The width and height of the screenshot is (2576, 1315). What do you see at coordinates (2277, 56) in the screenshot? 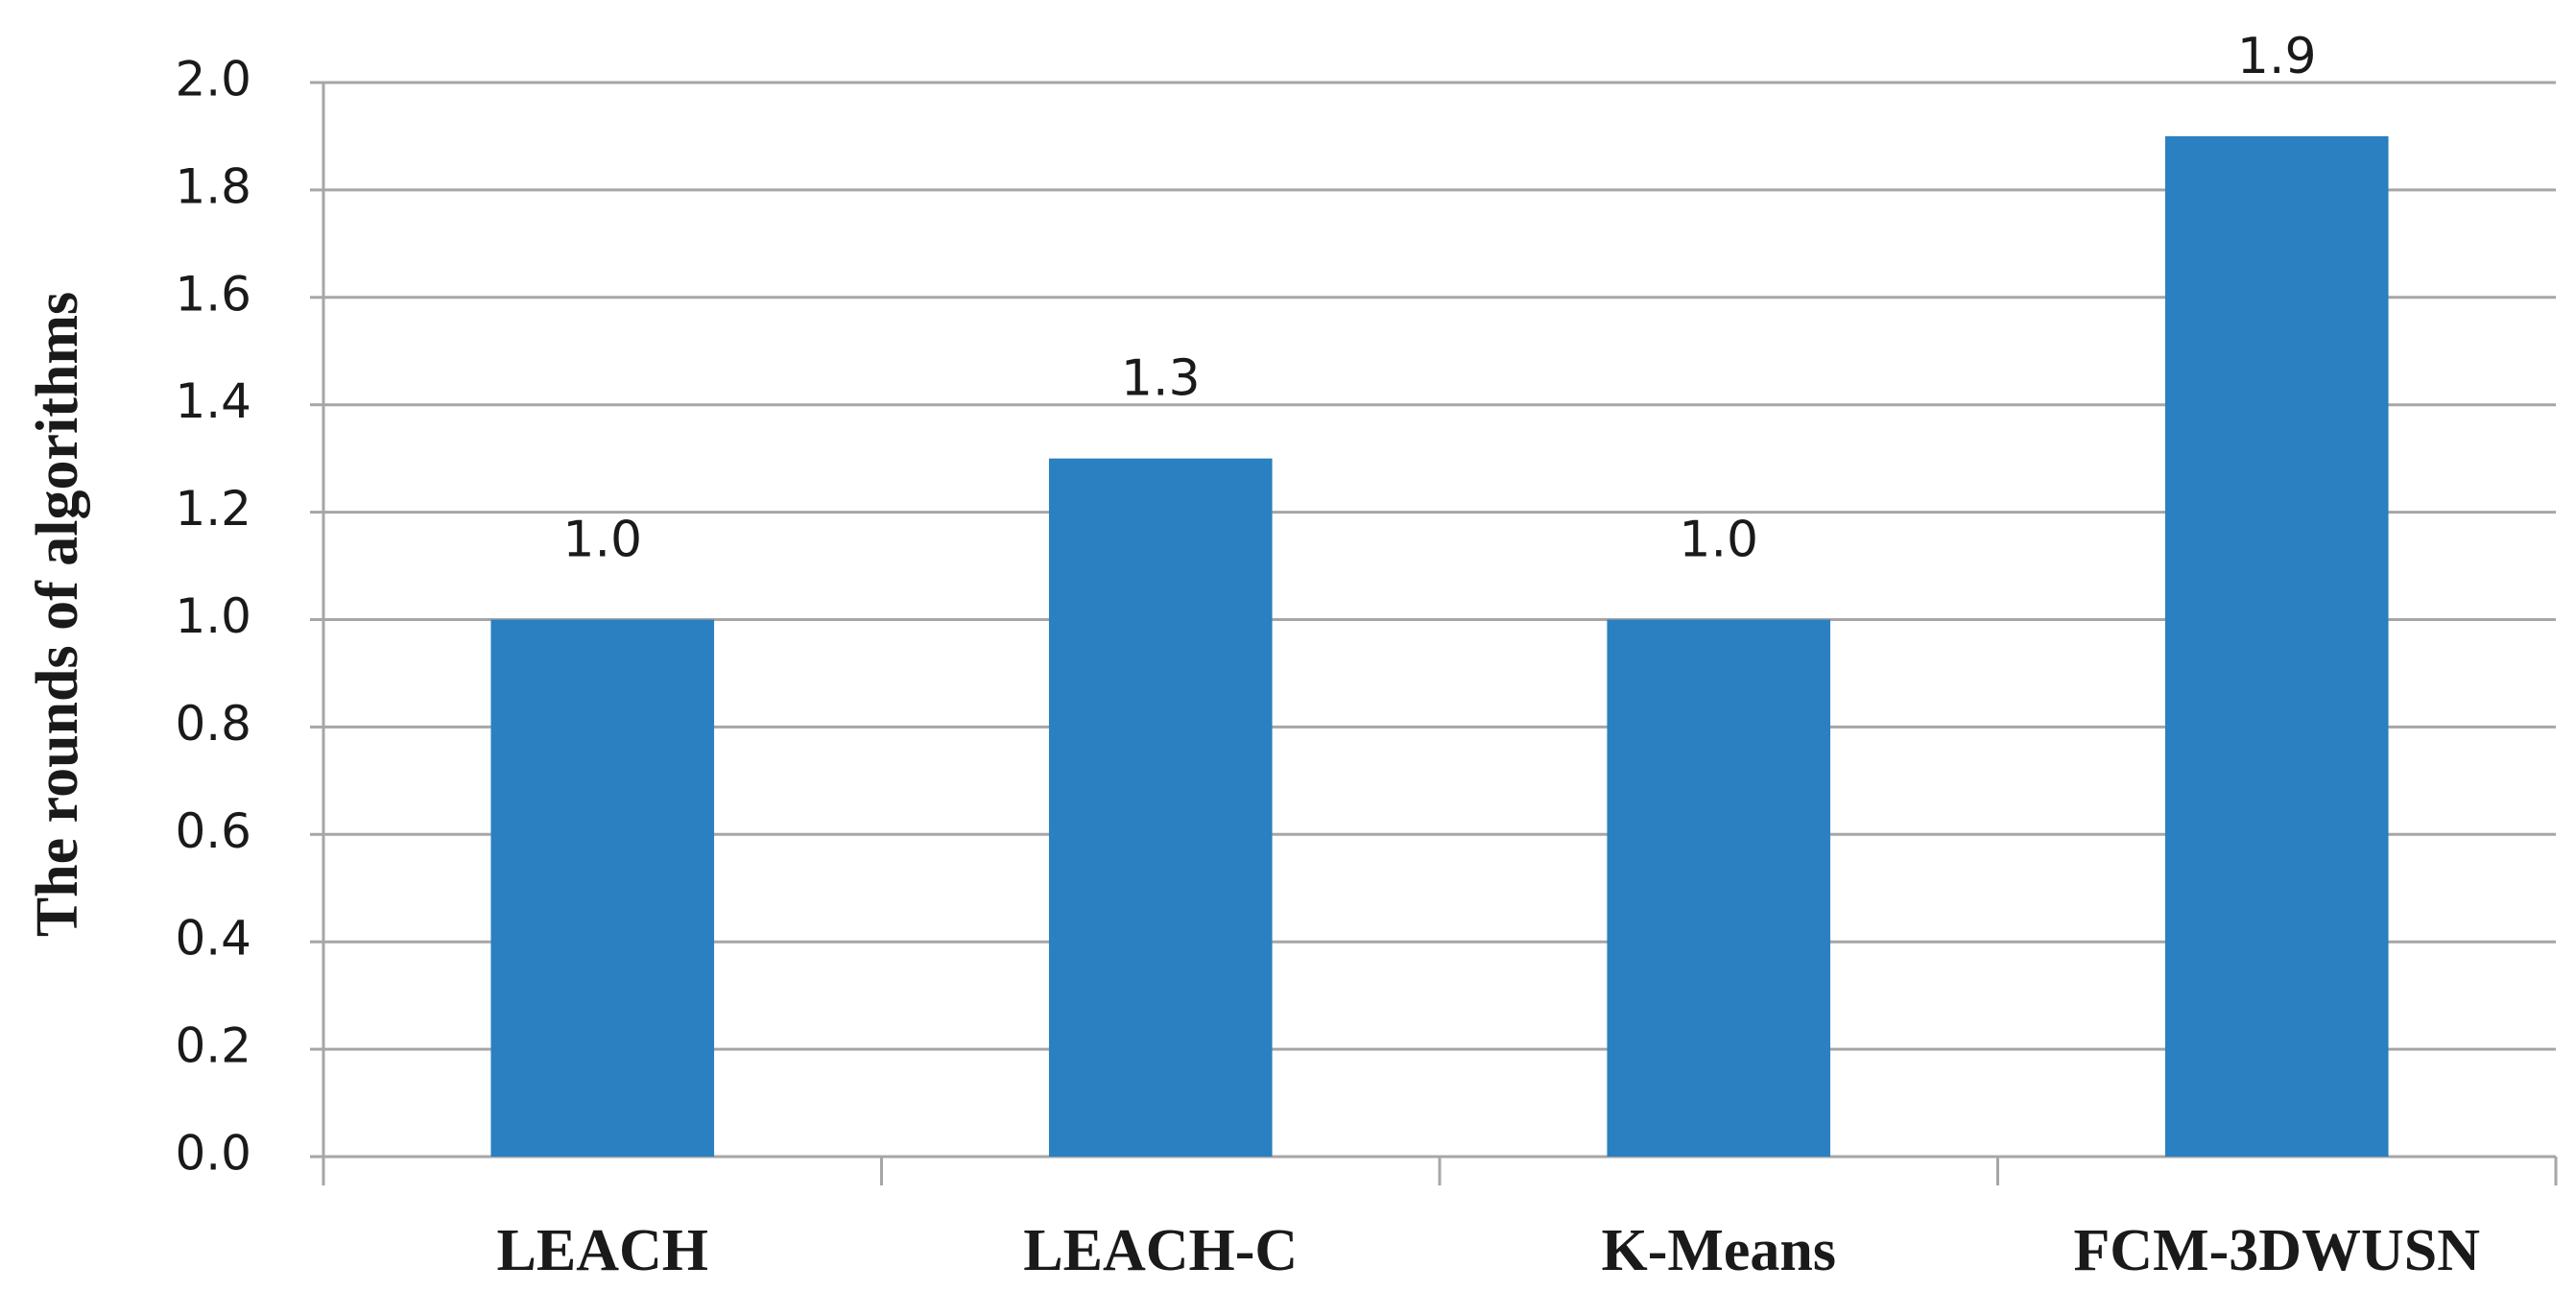
I see `value-label: 1.9` at bounding box center [2277, 56].